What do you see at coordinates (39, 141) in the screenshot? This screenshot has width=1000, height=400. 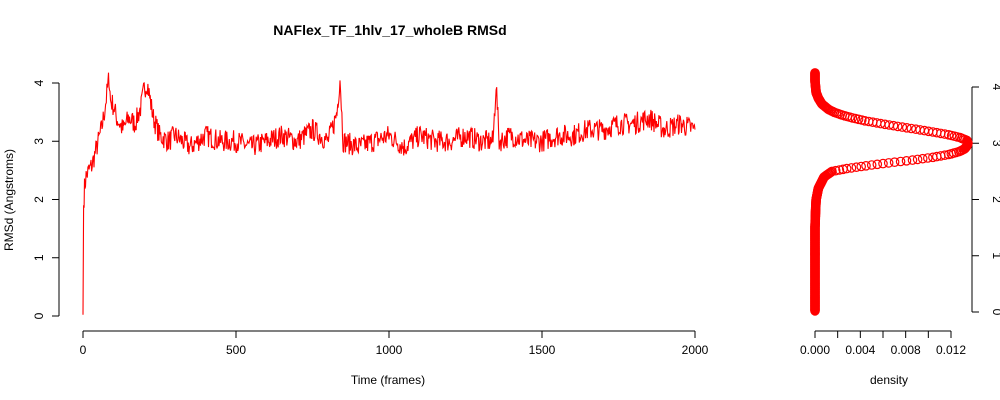 I see `y-tick-label: 3` at bounding box center [39, 141].